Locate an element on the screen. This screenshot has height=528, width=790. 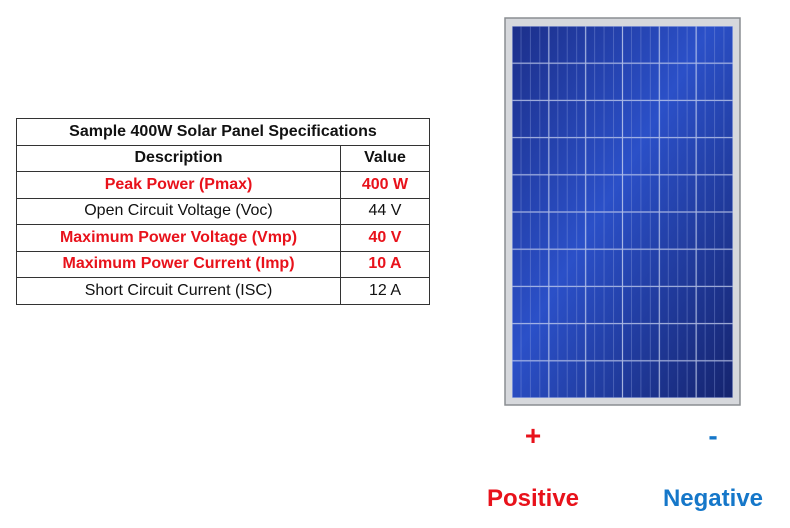
cell: Short Circuit Current (ISC) is located at coordinates (178, 291).